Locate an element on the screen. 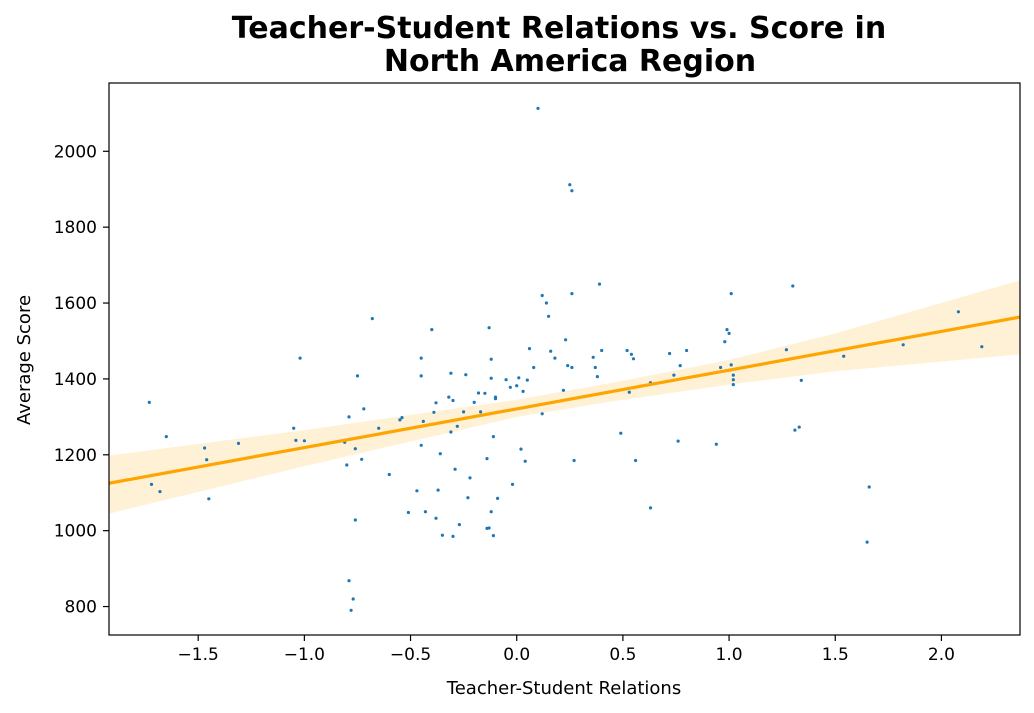 This screenshot has height=713, width=1034. y-tick-label: 2000 is located at coordinates (75, 152).